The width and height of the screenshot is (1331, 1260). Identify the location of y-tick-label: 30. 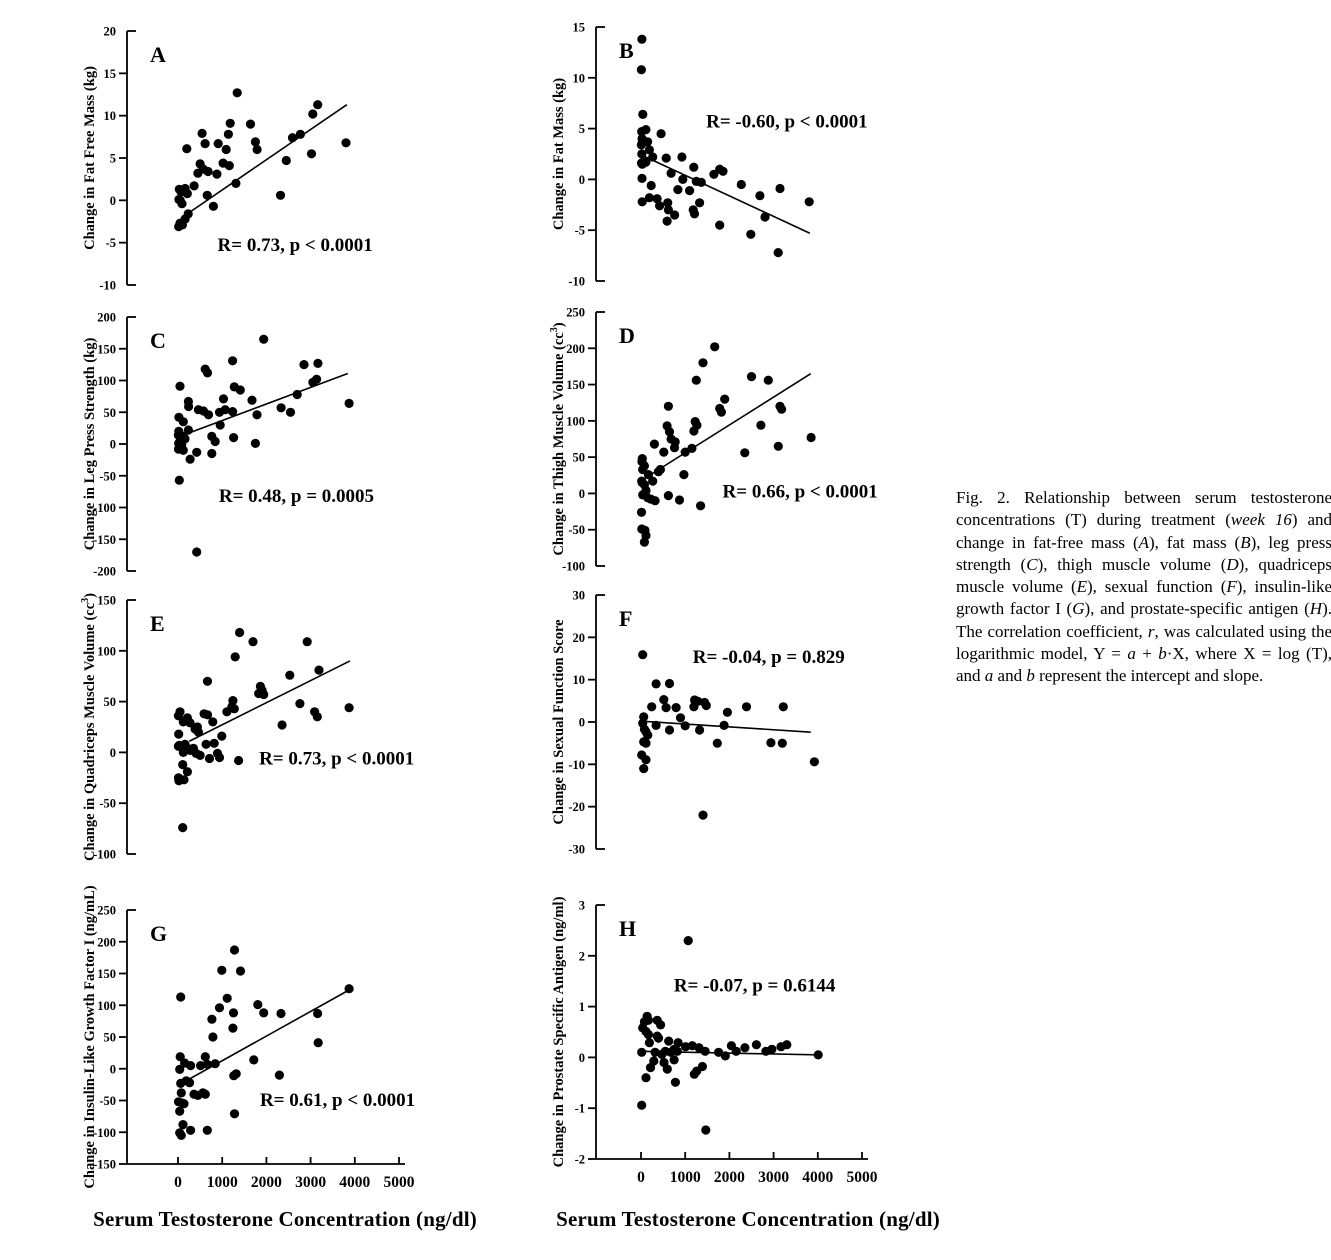
(579, 596).